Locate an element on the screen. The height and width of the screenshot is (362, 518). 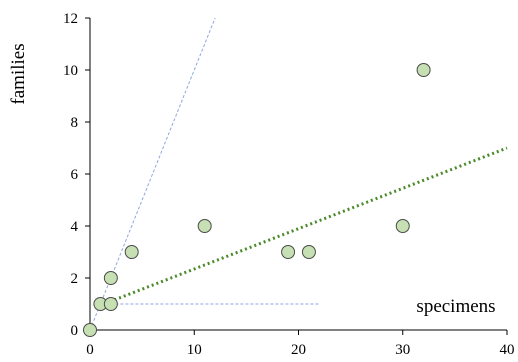
x-tick-label: 0 is located at coordinates (90, 350).